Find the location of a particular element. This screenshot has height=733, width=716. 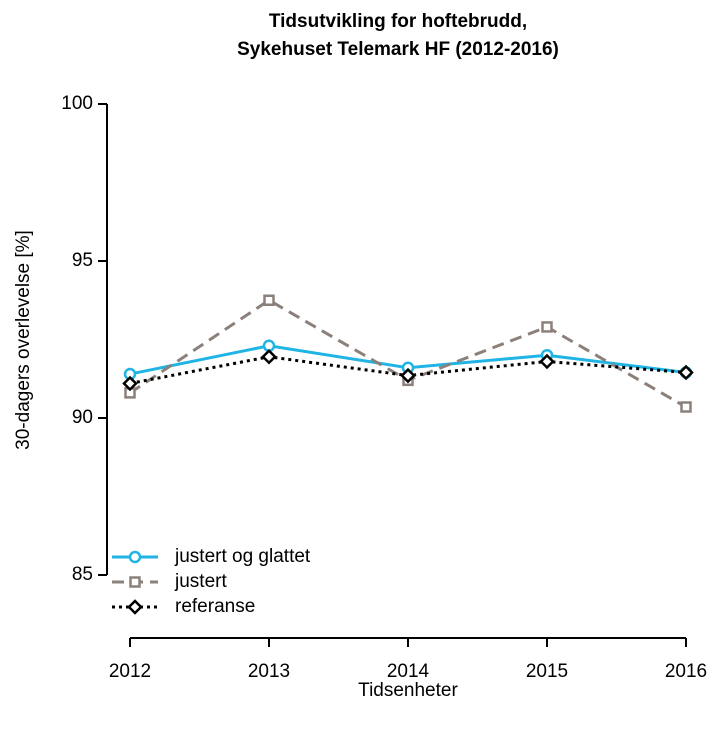

y-tick-label: 90 is located at coordinates (82, 417).